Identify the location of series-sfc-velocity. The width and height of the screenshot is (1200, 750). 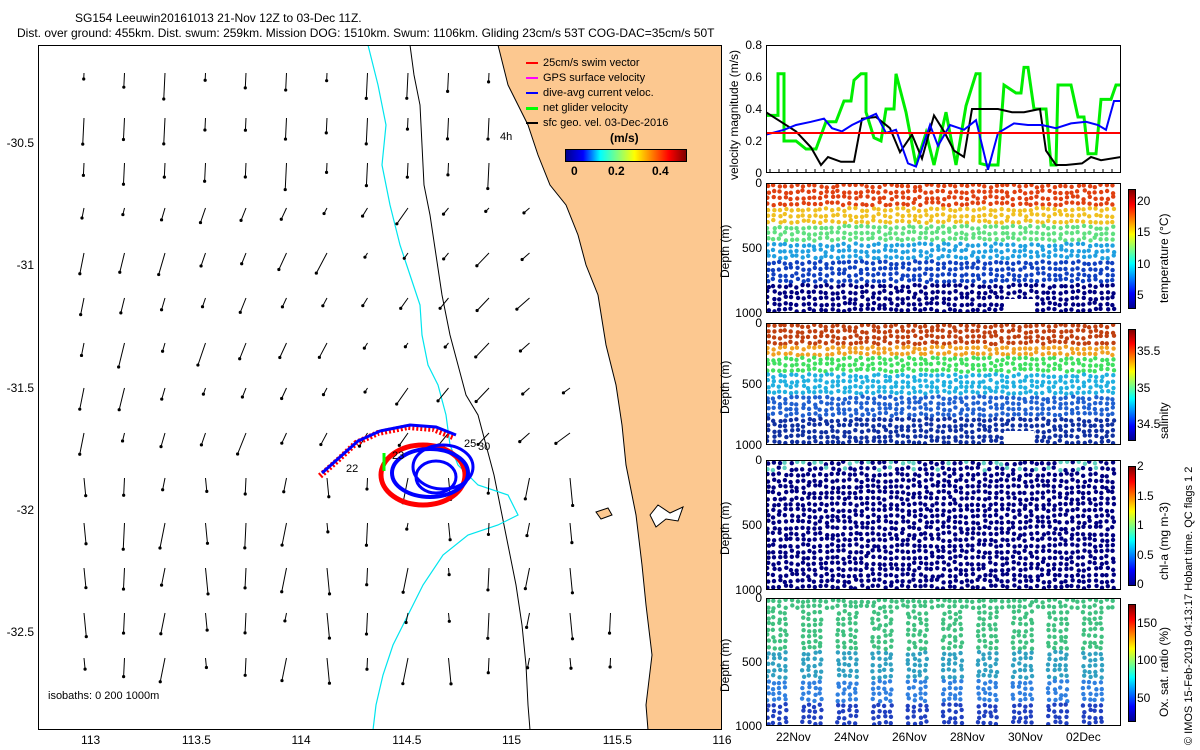
(943, 137).